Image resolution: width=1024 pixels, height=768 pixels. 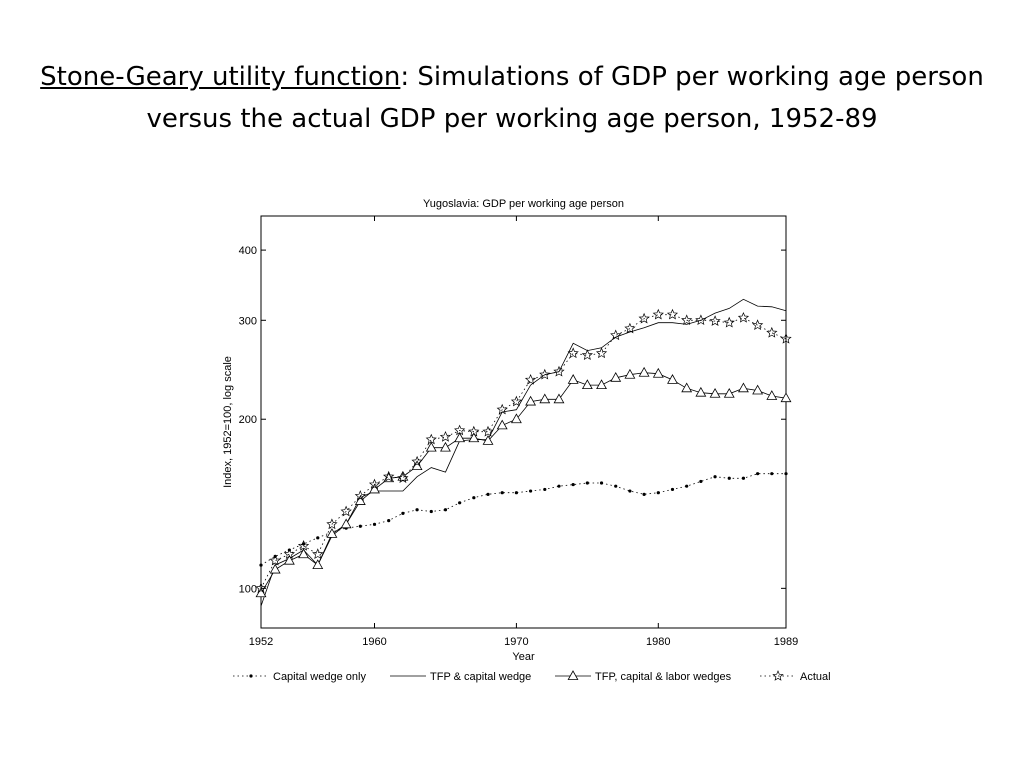 I want to click on x-tick-label: 1970, so click(x=516, y=642).